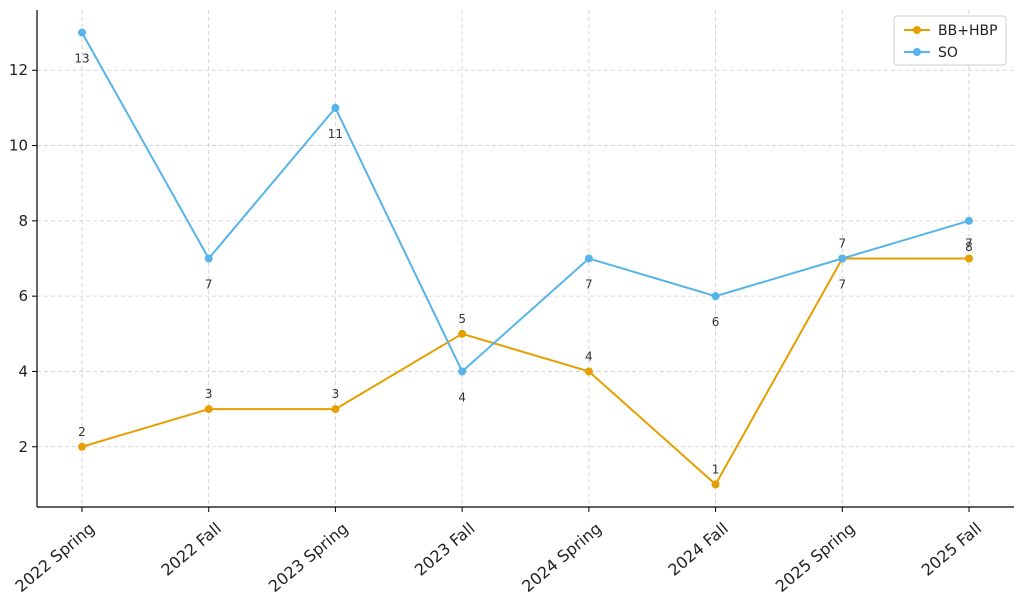  I want to click on data-label: 6, so click(716, 322).